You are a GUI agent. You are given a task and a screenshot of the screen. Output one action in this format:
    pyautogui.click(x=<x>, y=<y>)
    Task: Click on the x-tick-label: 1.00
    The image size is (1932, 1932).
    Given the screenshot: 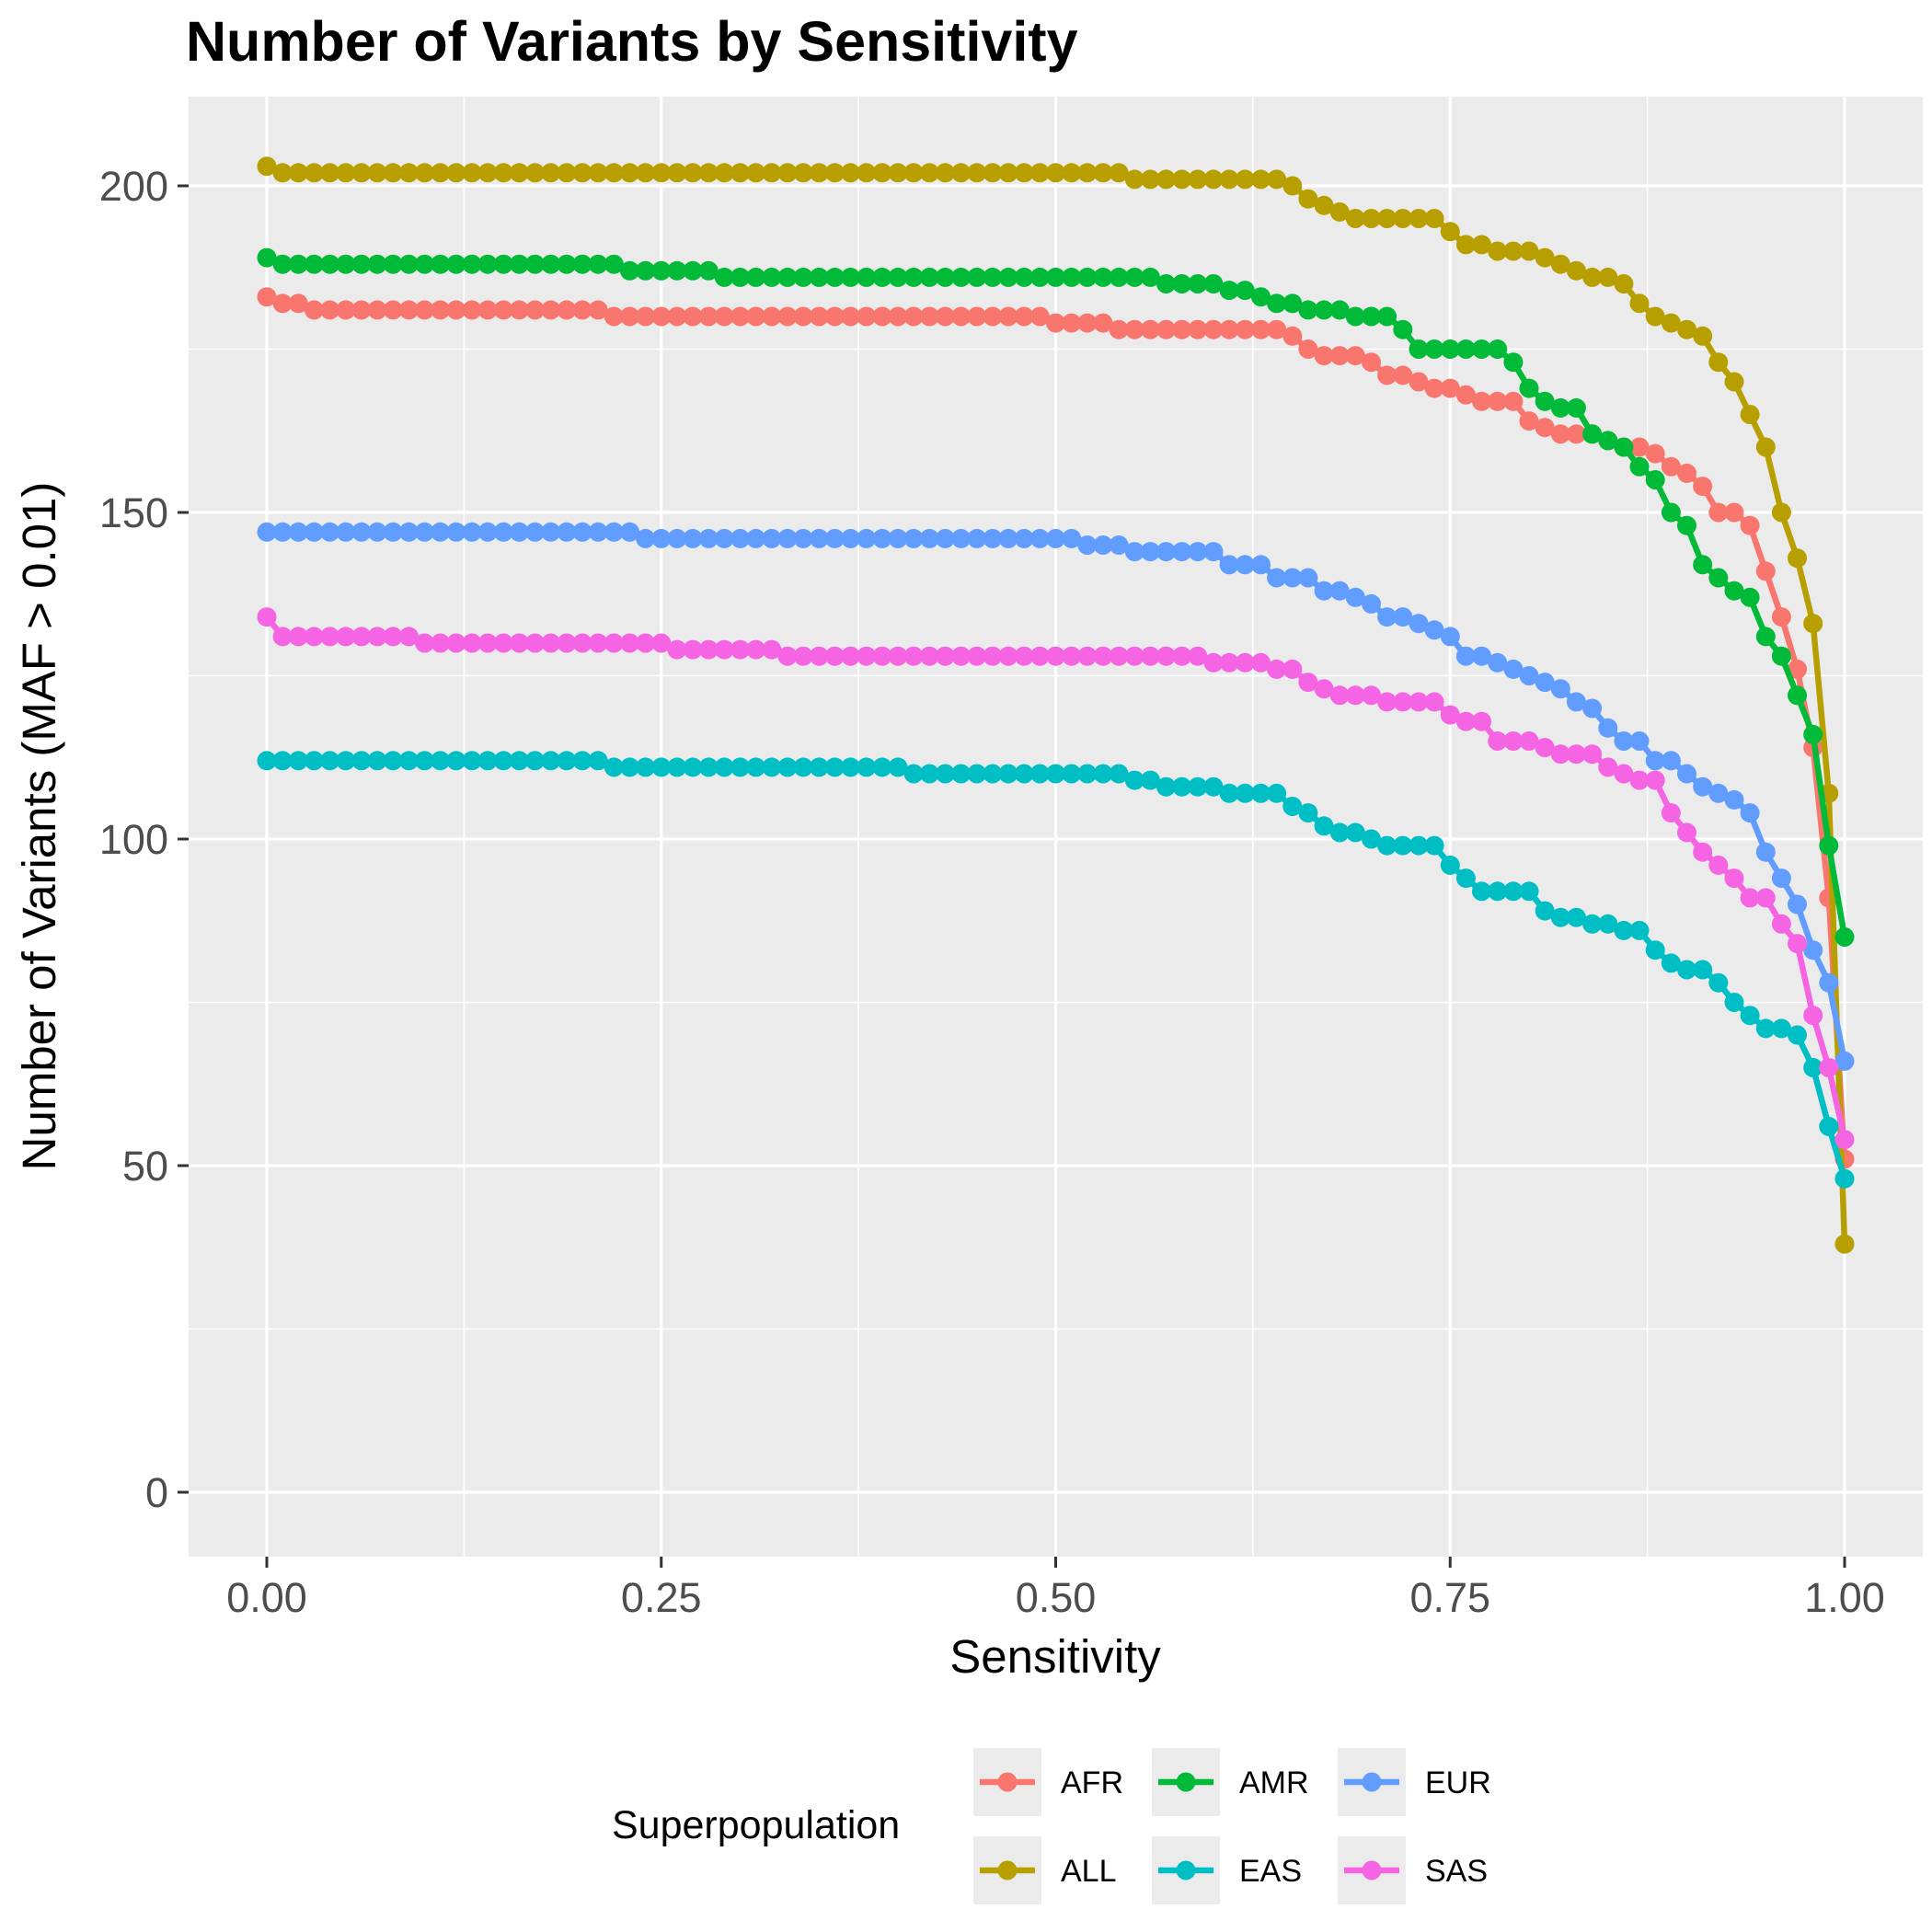 What is the action you would take?
    pyautogui.click(x=1844, y=1597)
    